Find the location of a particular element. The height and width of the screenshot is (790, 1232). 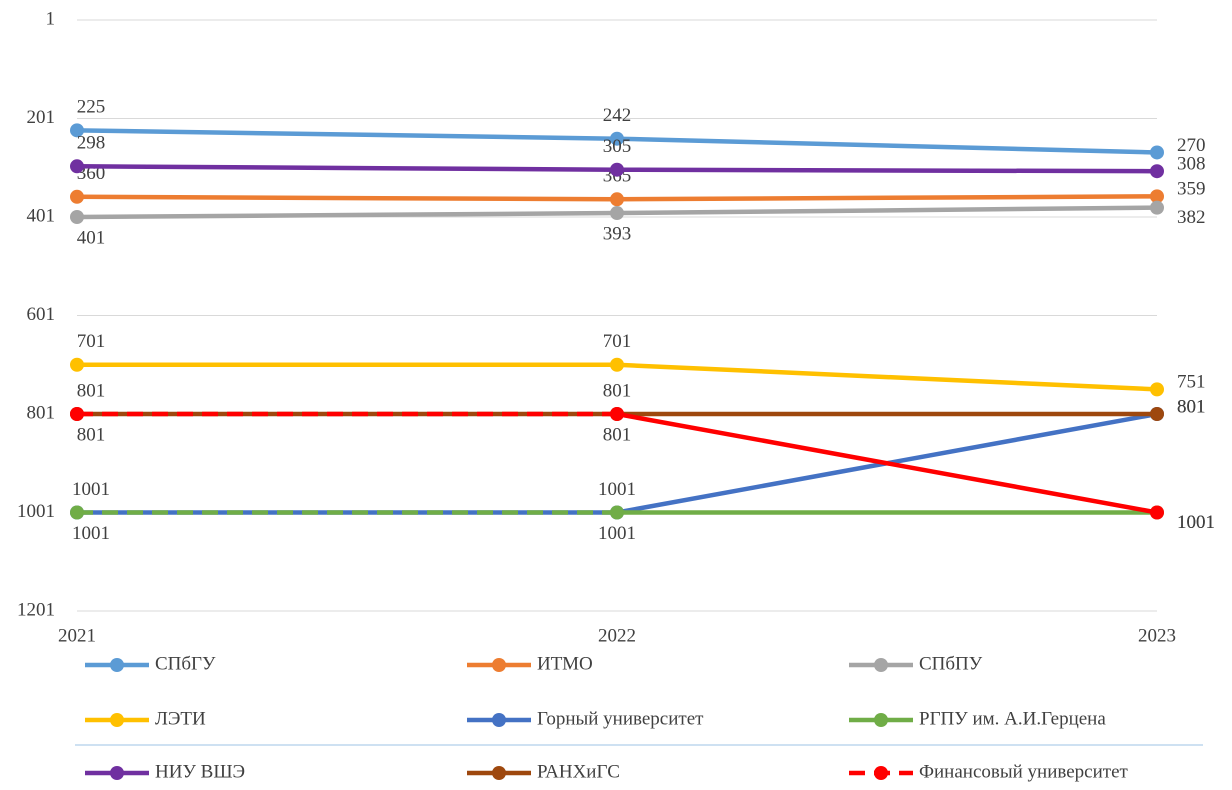

legend-label: СПбГУ is located at coordinates (185, 663).